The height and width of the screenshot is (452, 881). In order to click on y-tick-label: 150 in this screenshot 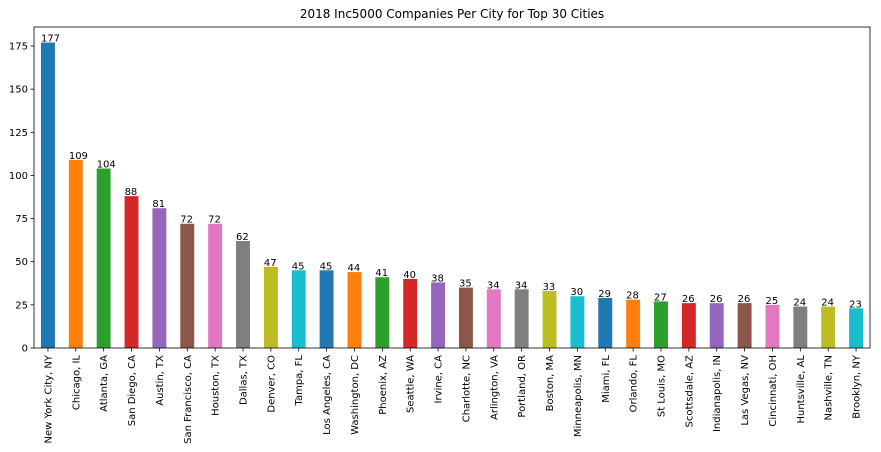, I will do `click(18, 90)`.